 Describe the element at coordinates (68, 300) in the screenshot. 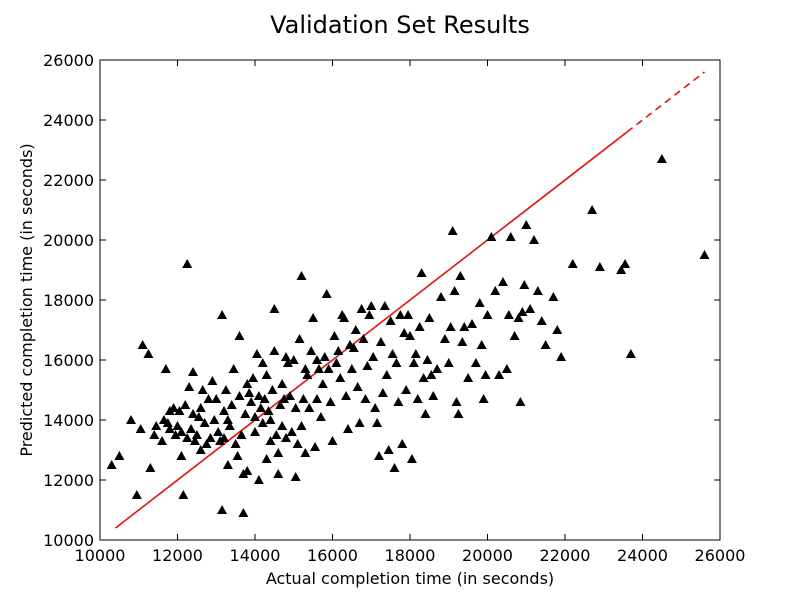

I see `y-tick-label: 18000` at that location.